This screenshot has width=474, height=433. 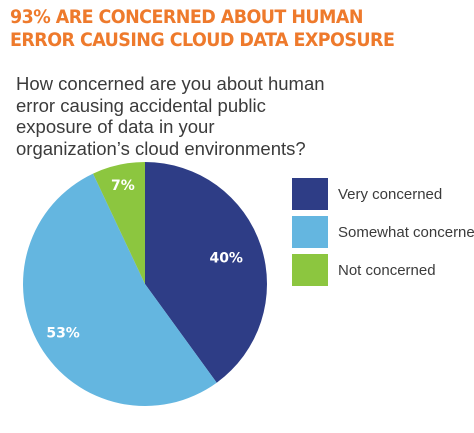 I want to click on legend-swatch-very-concerned, so click(x=310, y=194).